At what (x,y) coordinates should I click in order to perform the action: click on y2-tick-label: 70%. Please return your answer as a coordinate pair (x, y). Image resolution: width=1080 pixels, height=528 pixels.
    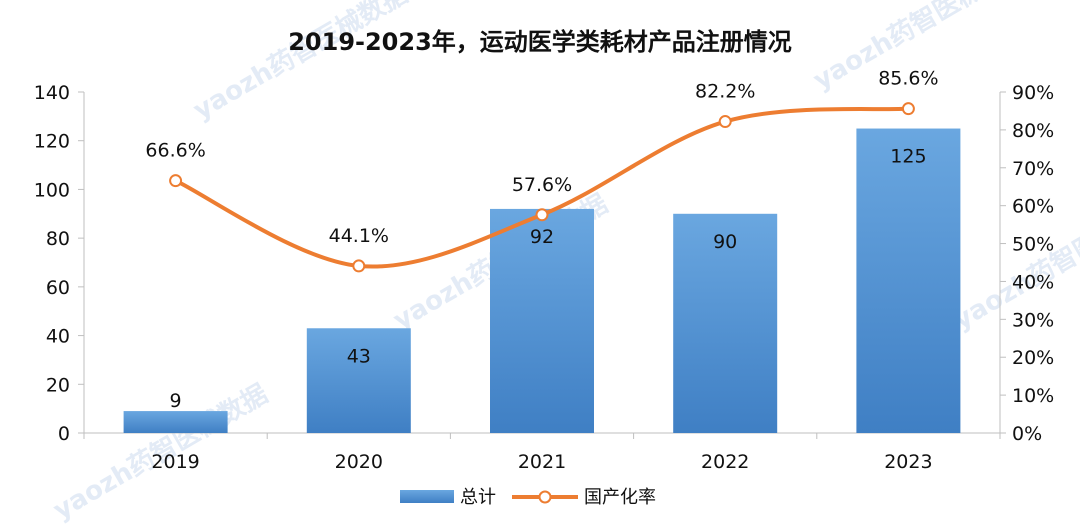
    Looking at the image, I should click on (1033, 169).